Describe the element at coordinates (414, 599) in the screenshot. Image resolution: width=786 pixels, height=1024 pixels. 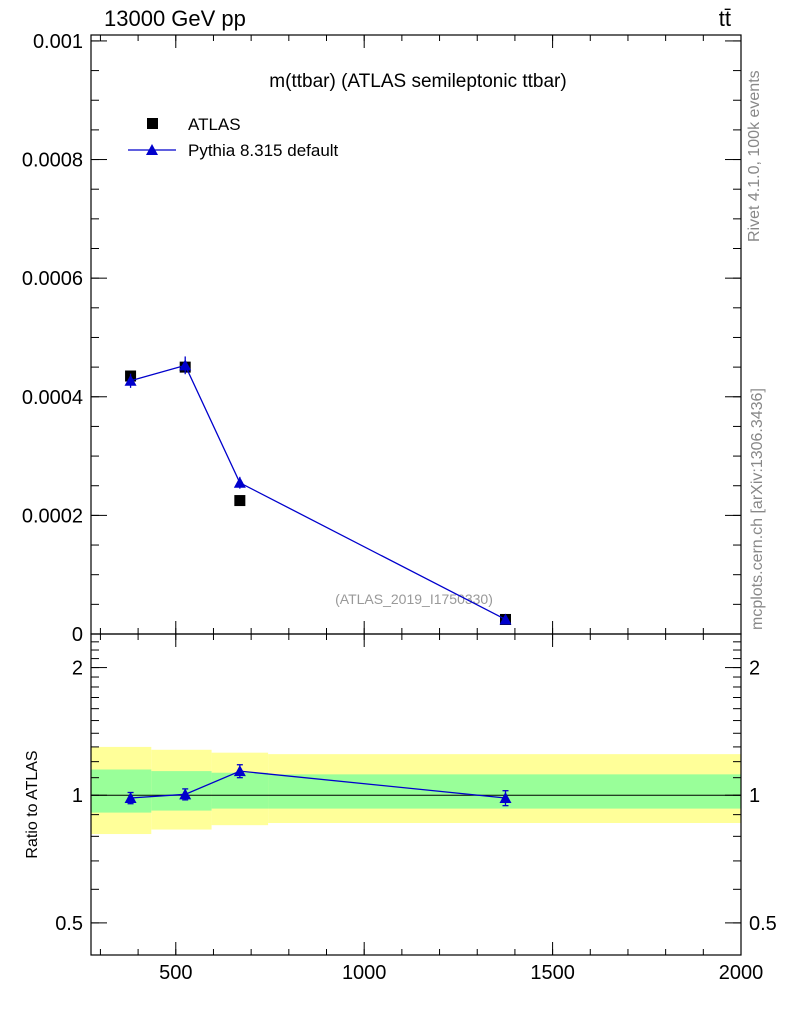
I see `analysis-watermark: (ATLAS_2019_I1750330)` at that location.